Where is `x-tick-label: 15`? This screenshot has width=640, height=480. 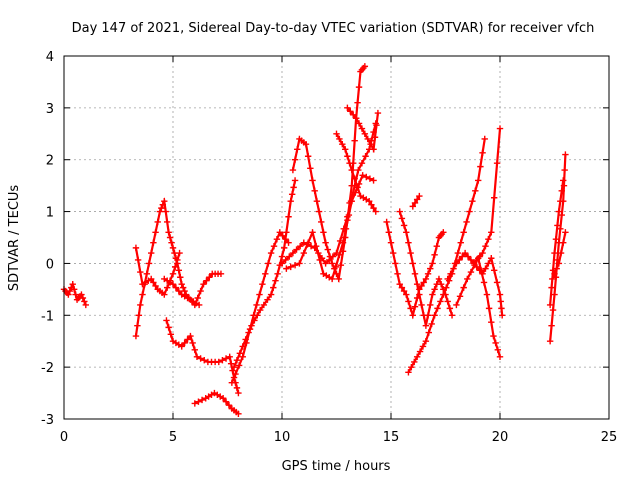 x-tick-label: 15 is located at coordinates (391, 437).